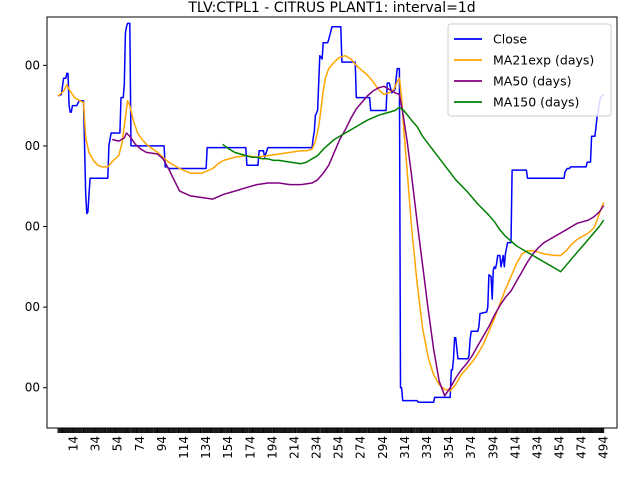 This screenshot has width=640, height=480. What do you see at coordinates (604, 447) in the screenshot?
I see `x-tick-label: 494` at bounding box center [604, 447].